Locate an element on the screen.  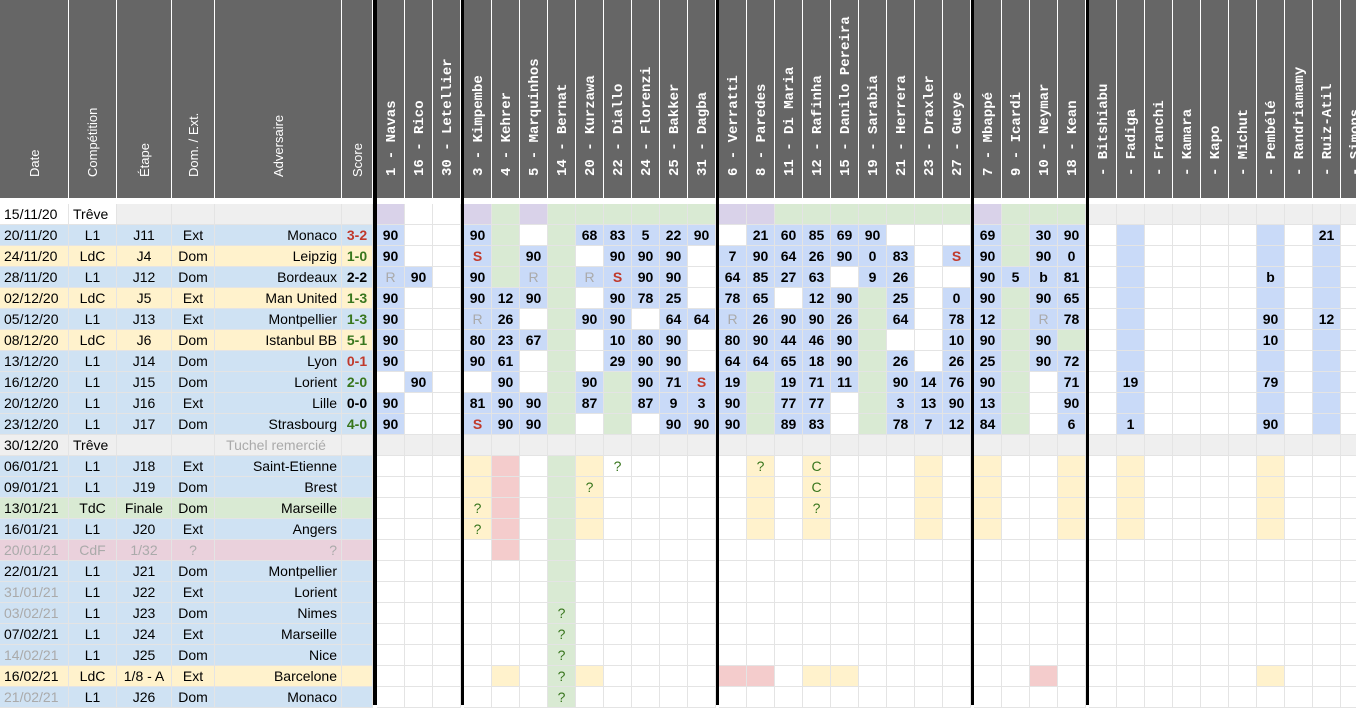
player-cell: 21 is located at coordinates (1327, 235).